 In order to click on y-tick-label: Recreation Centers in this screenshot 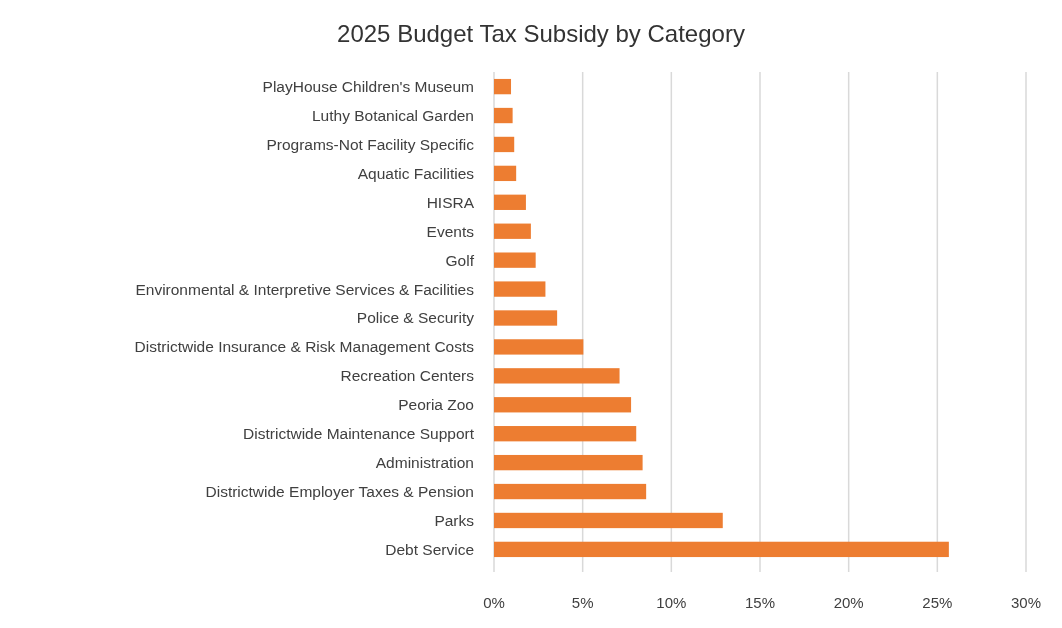, I will do `click(407, 376)`.